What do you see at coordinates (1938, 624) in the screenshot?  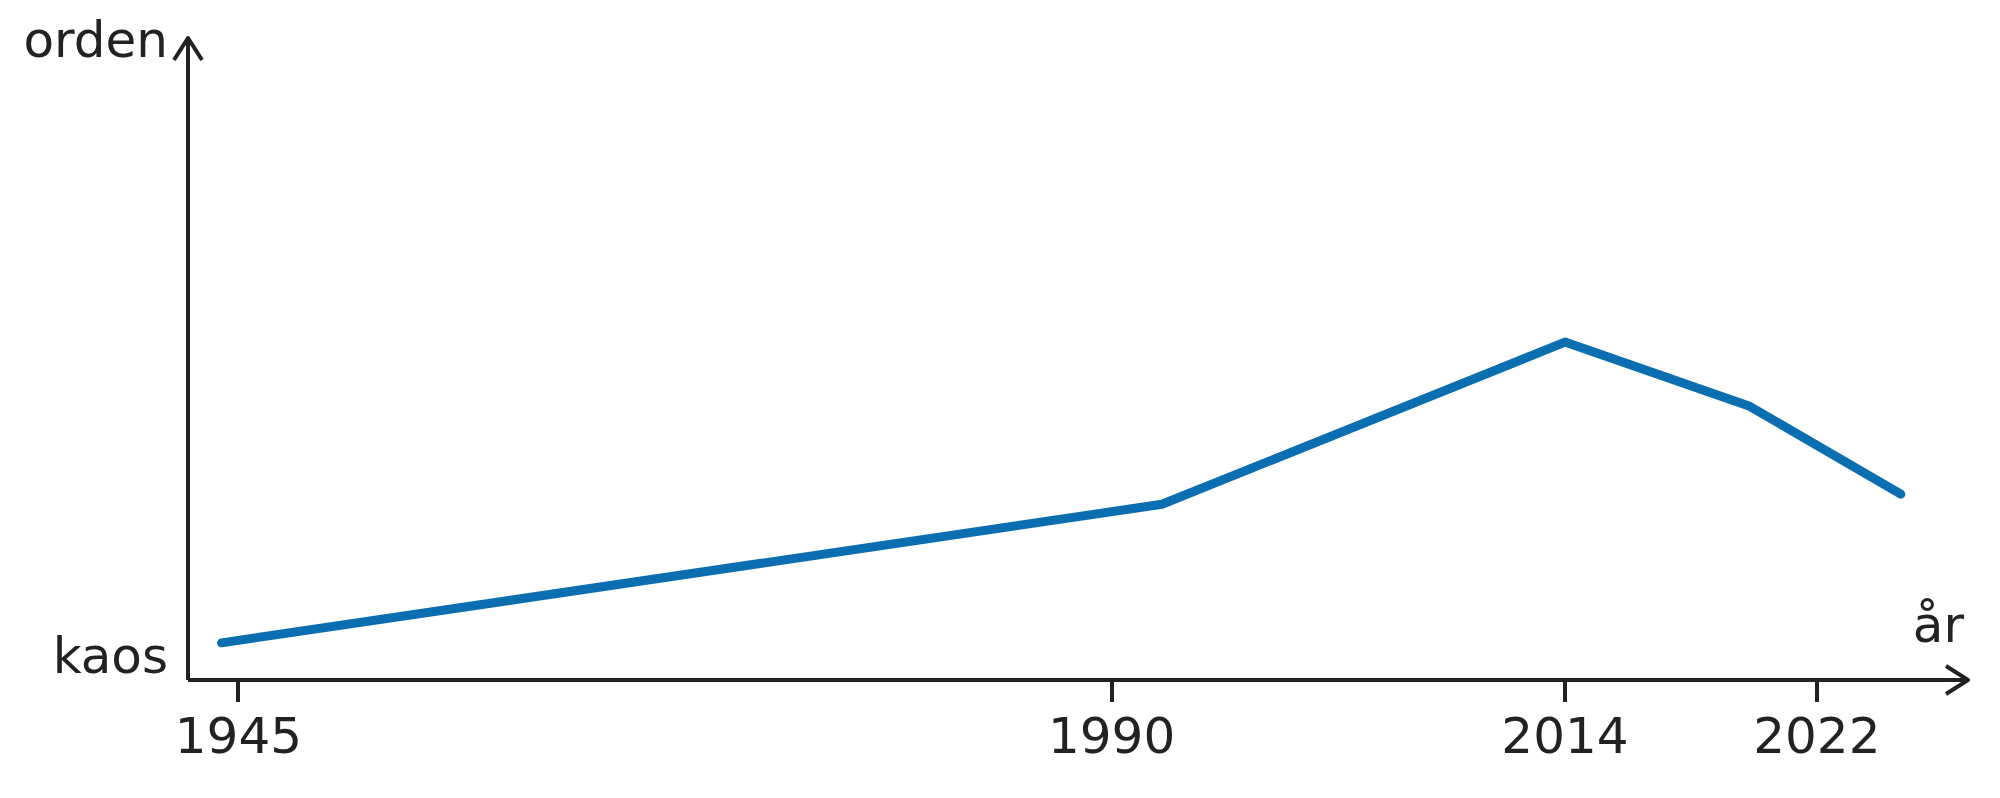 I see `x-axis-title: år` at bounding box center [1938, 624].